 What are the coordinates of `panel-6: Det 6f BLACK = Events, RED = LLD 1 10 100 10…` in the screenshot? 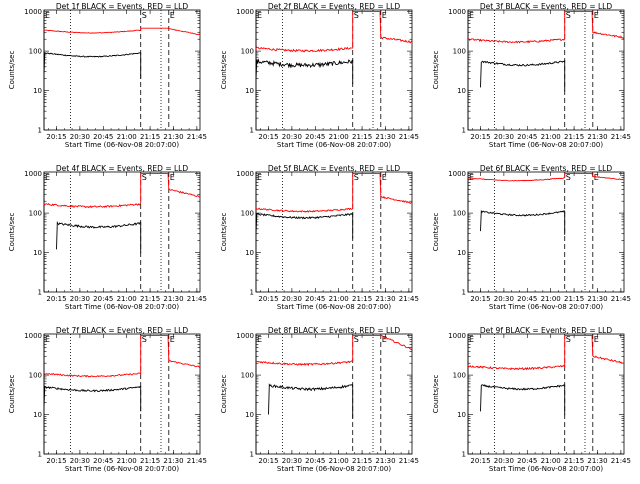 It's located at (531, 237).